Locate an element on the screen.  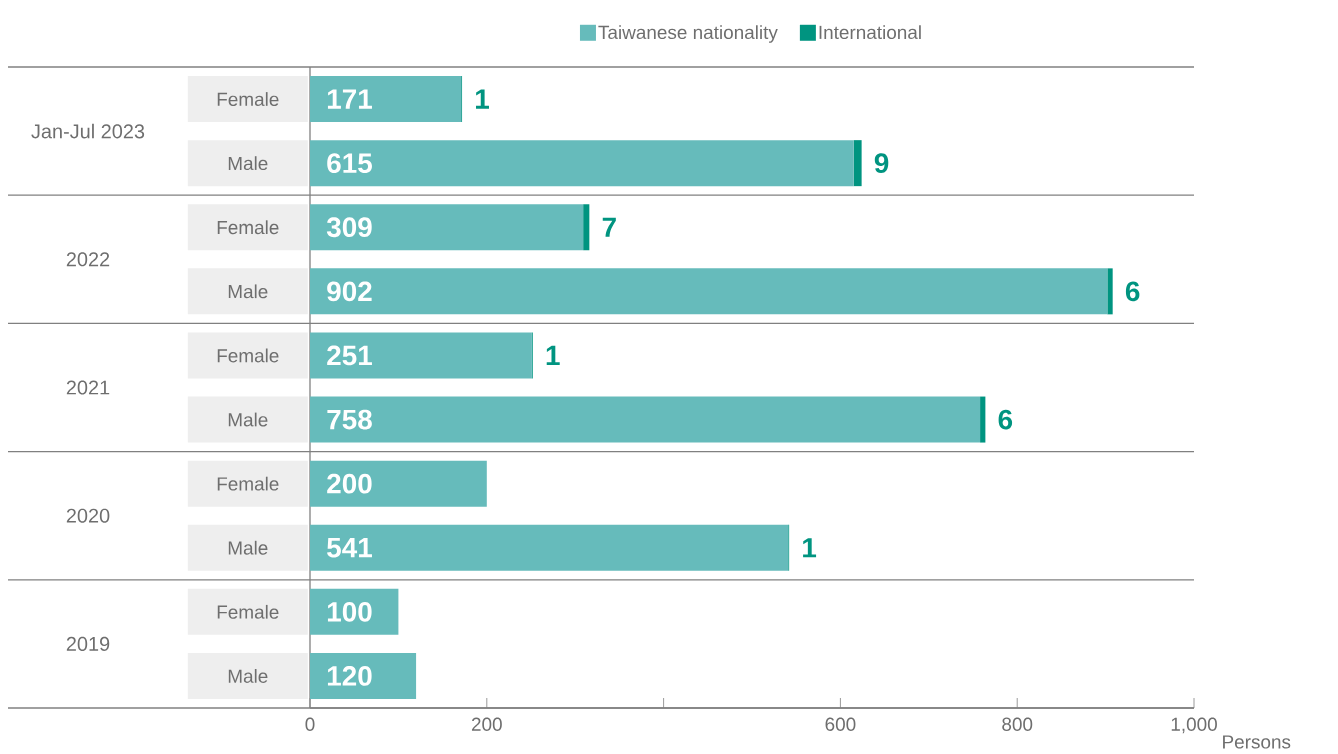
data-label: 758 is located at coordinates (349, 419).